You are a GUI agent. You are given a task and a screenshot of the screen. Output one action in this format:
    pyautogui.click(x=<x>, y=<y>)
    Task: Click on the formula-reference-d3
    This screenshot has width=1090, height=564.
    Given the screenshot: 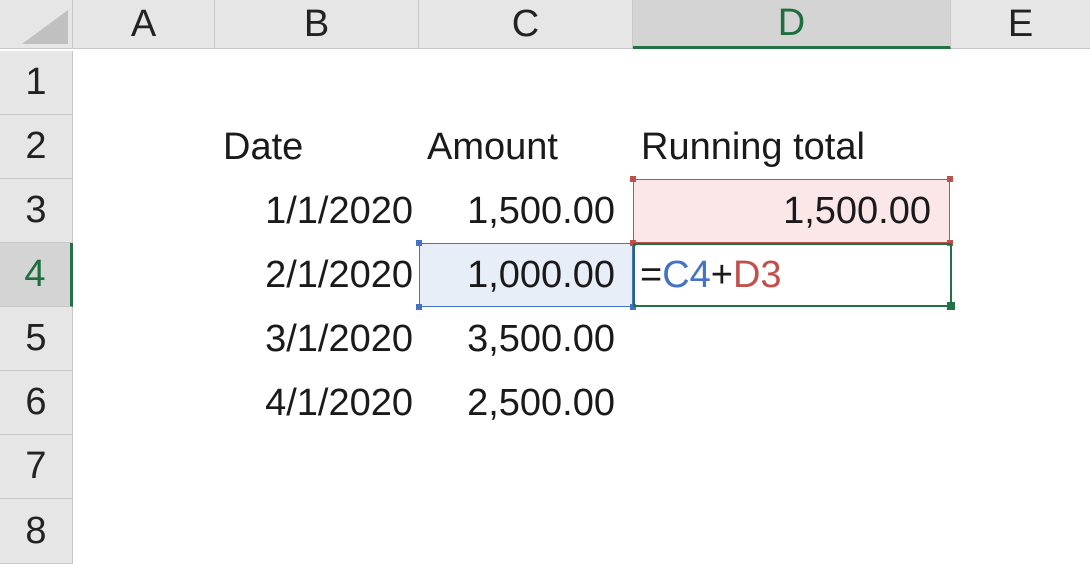 What is the action you would take?
    pyautogui.click(x=791, y=211)
    